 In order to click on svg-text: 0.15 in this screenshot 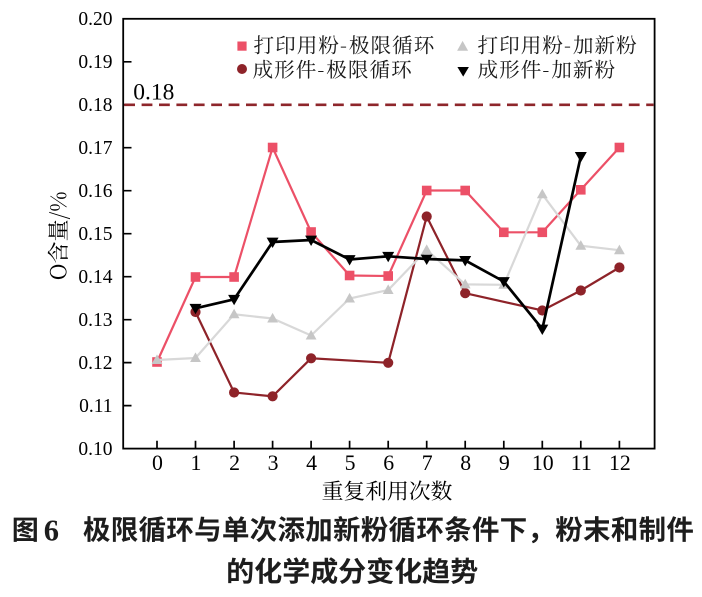, I will do `click(95, 234)`.